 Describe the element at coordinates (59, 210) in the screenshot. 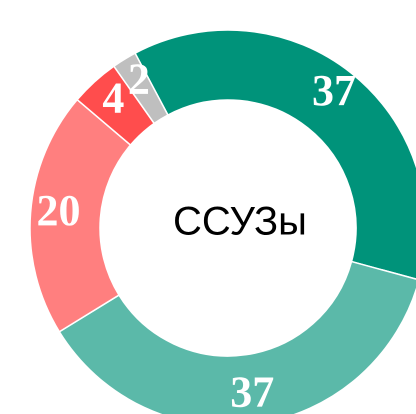

I see `data-label: 20` at that location.